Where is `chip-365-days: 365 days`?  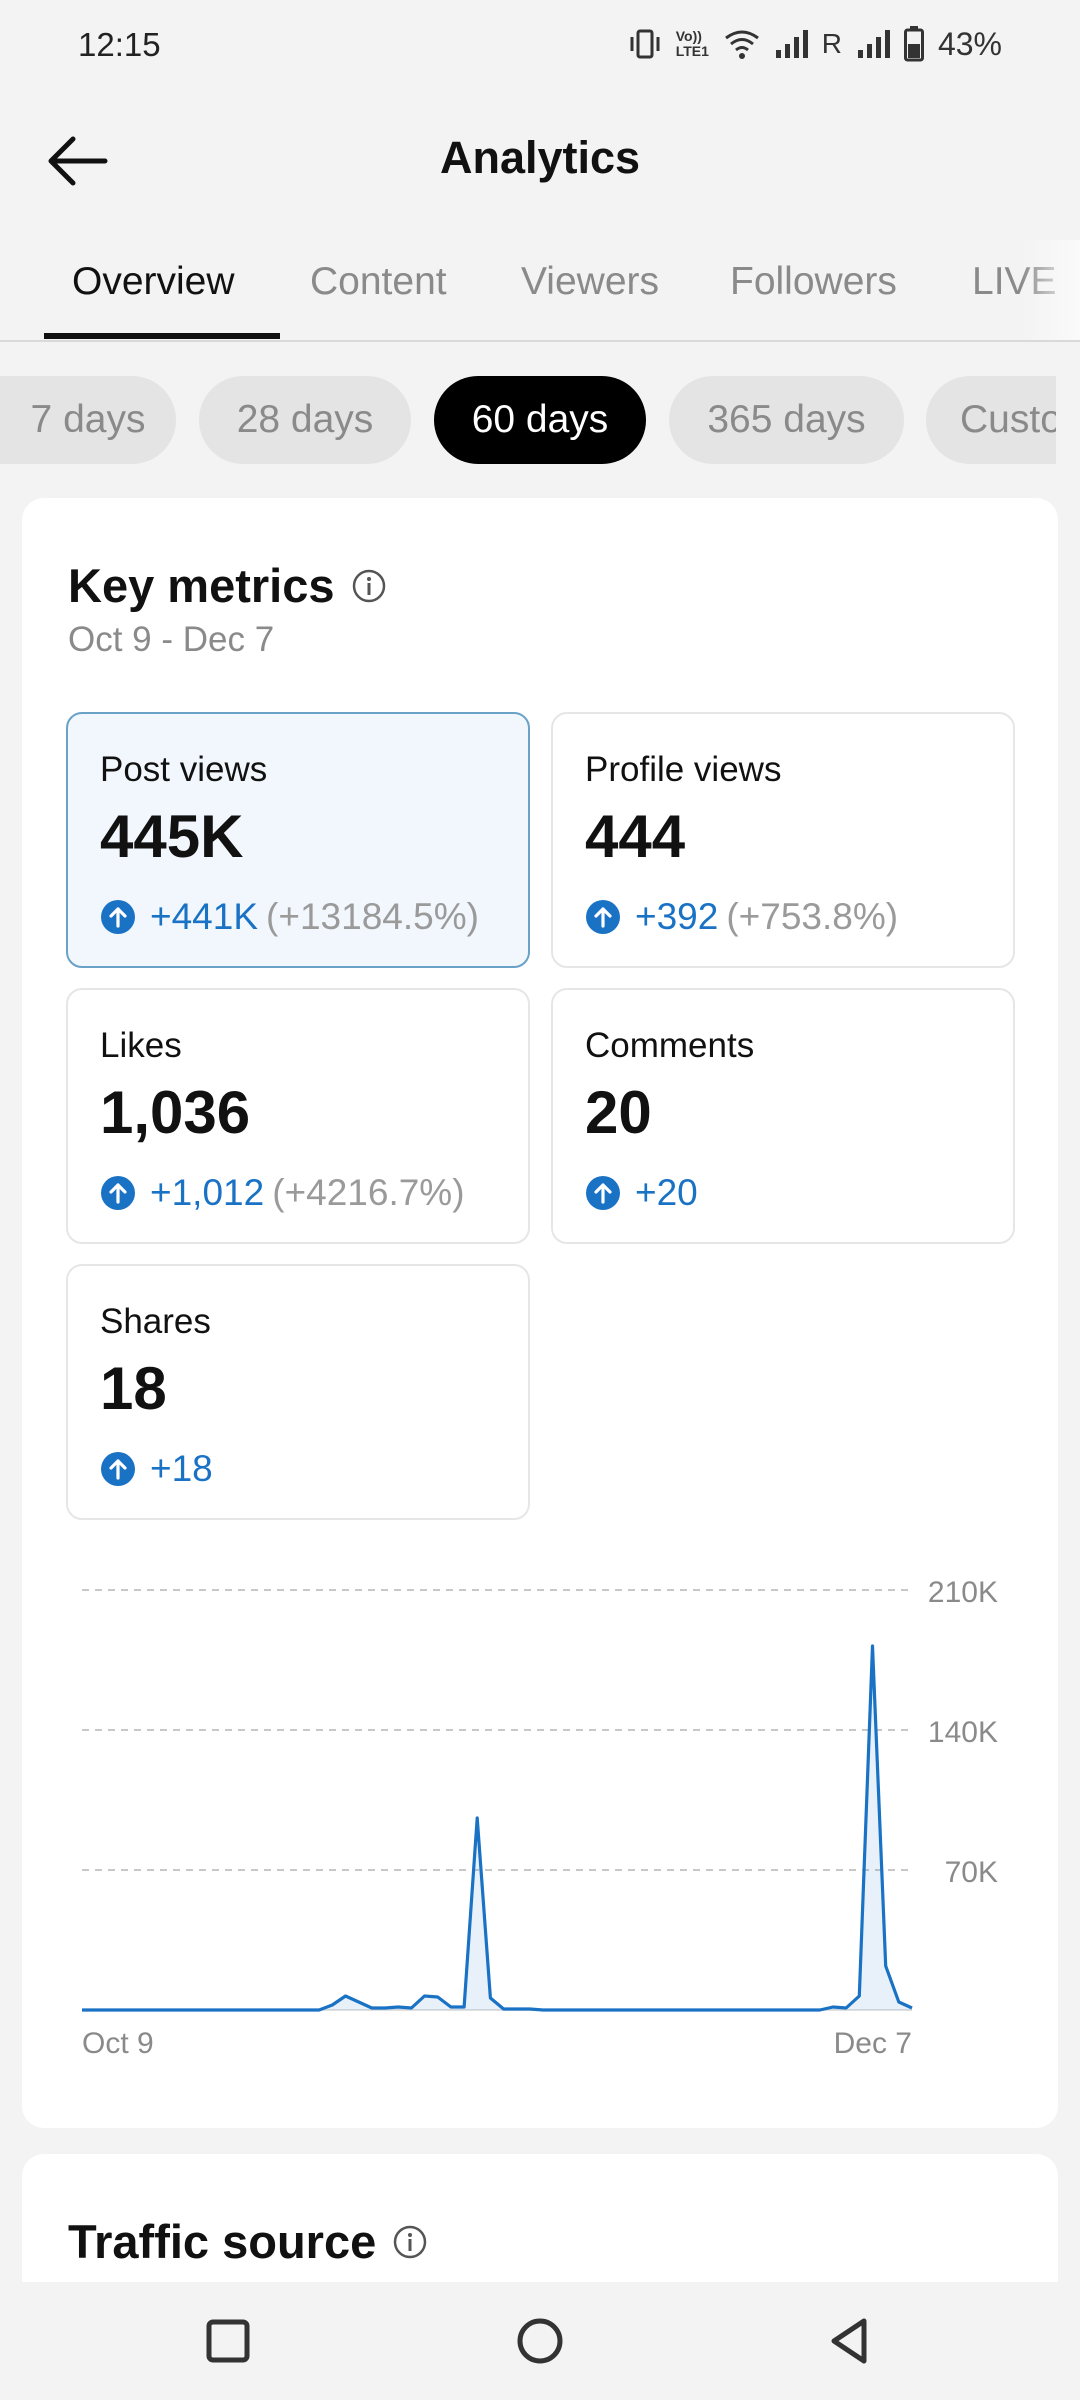 chip-365-days: 365 days is located at coordinates (786, 420).